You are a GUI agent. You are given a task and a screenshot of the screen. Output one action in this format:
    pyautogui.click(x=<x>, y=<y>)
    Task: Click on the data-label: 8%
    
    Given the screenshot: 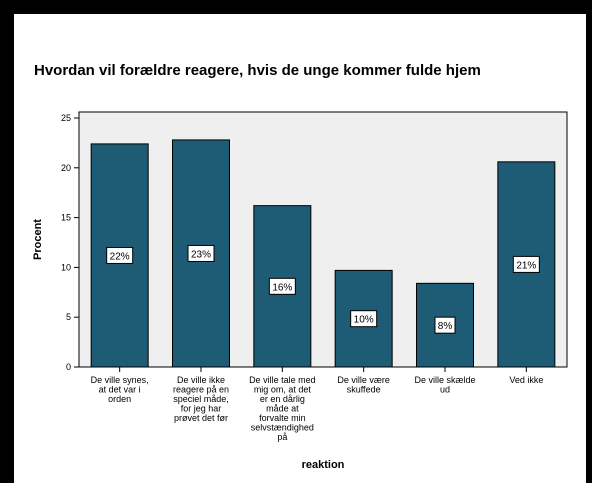 What is the action you would take?
    pyautogui.click(x=445, y=326)
    